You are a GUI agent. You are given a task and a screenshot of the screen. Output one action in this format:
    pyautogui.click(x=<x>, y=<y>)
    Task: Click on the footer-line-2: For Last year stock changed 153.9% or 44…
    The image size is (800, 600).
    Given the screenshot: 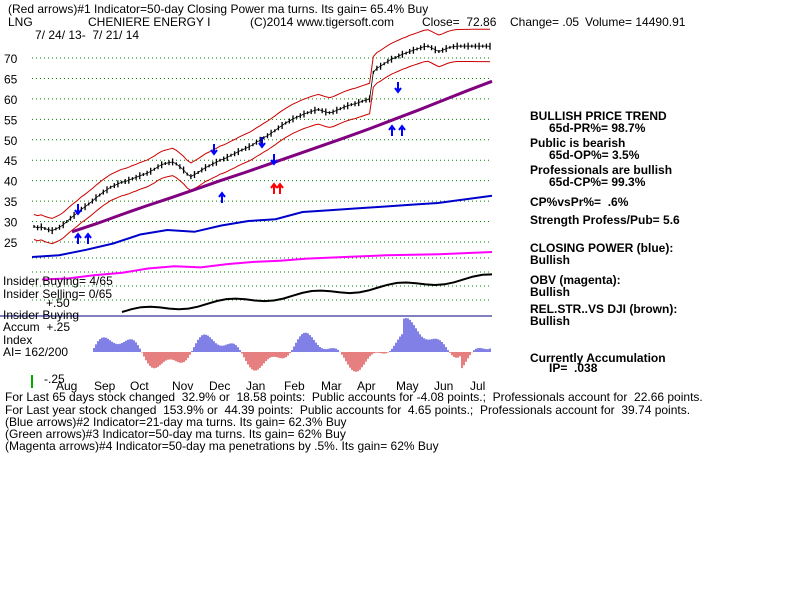 What is the action you would take?
    pyautogui.click(x=348, y=410)
    